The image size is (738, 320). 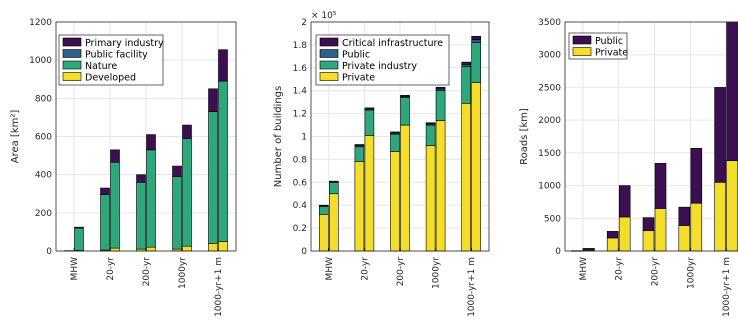 What do you see at coordinates (300, 160) in the screenshot?
I see `y-tick-label: 0.8` at bounding box center [300, 160].